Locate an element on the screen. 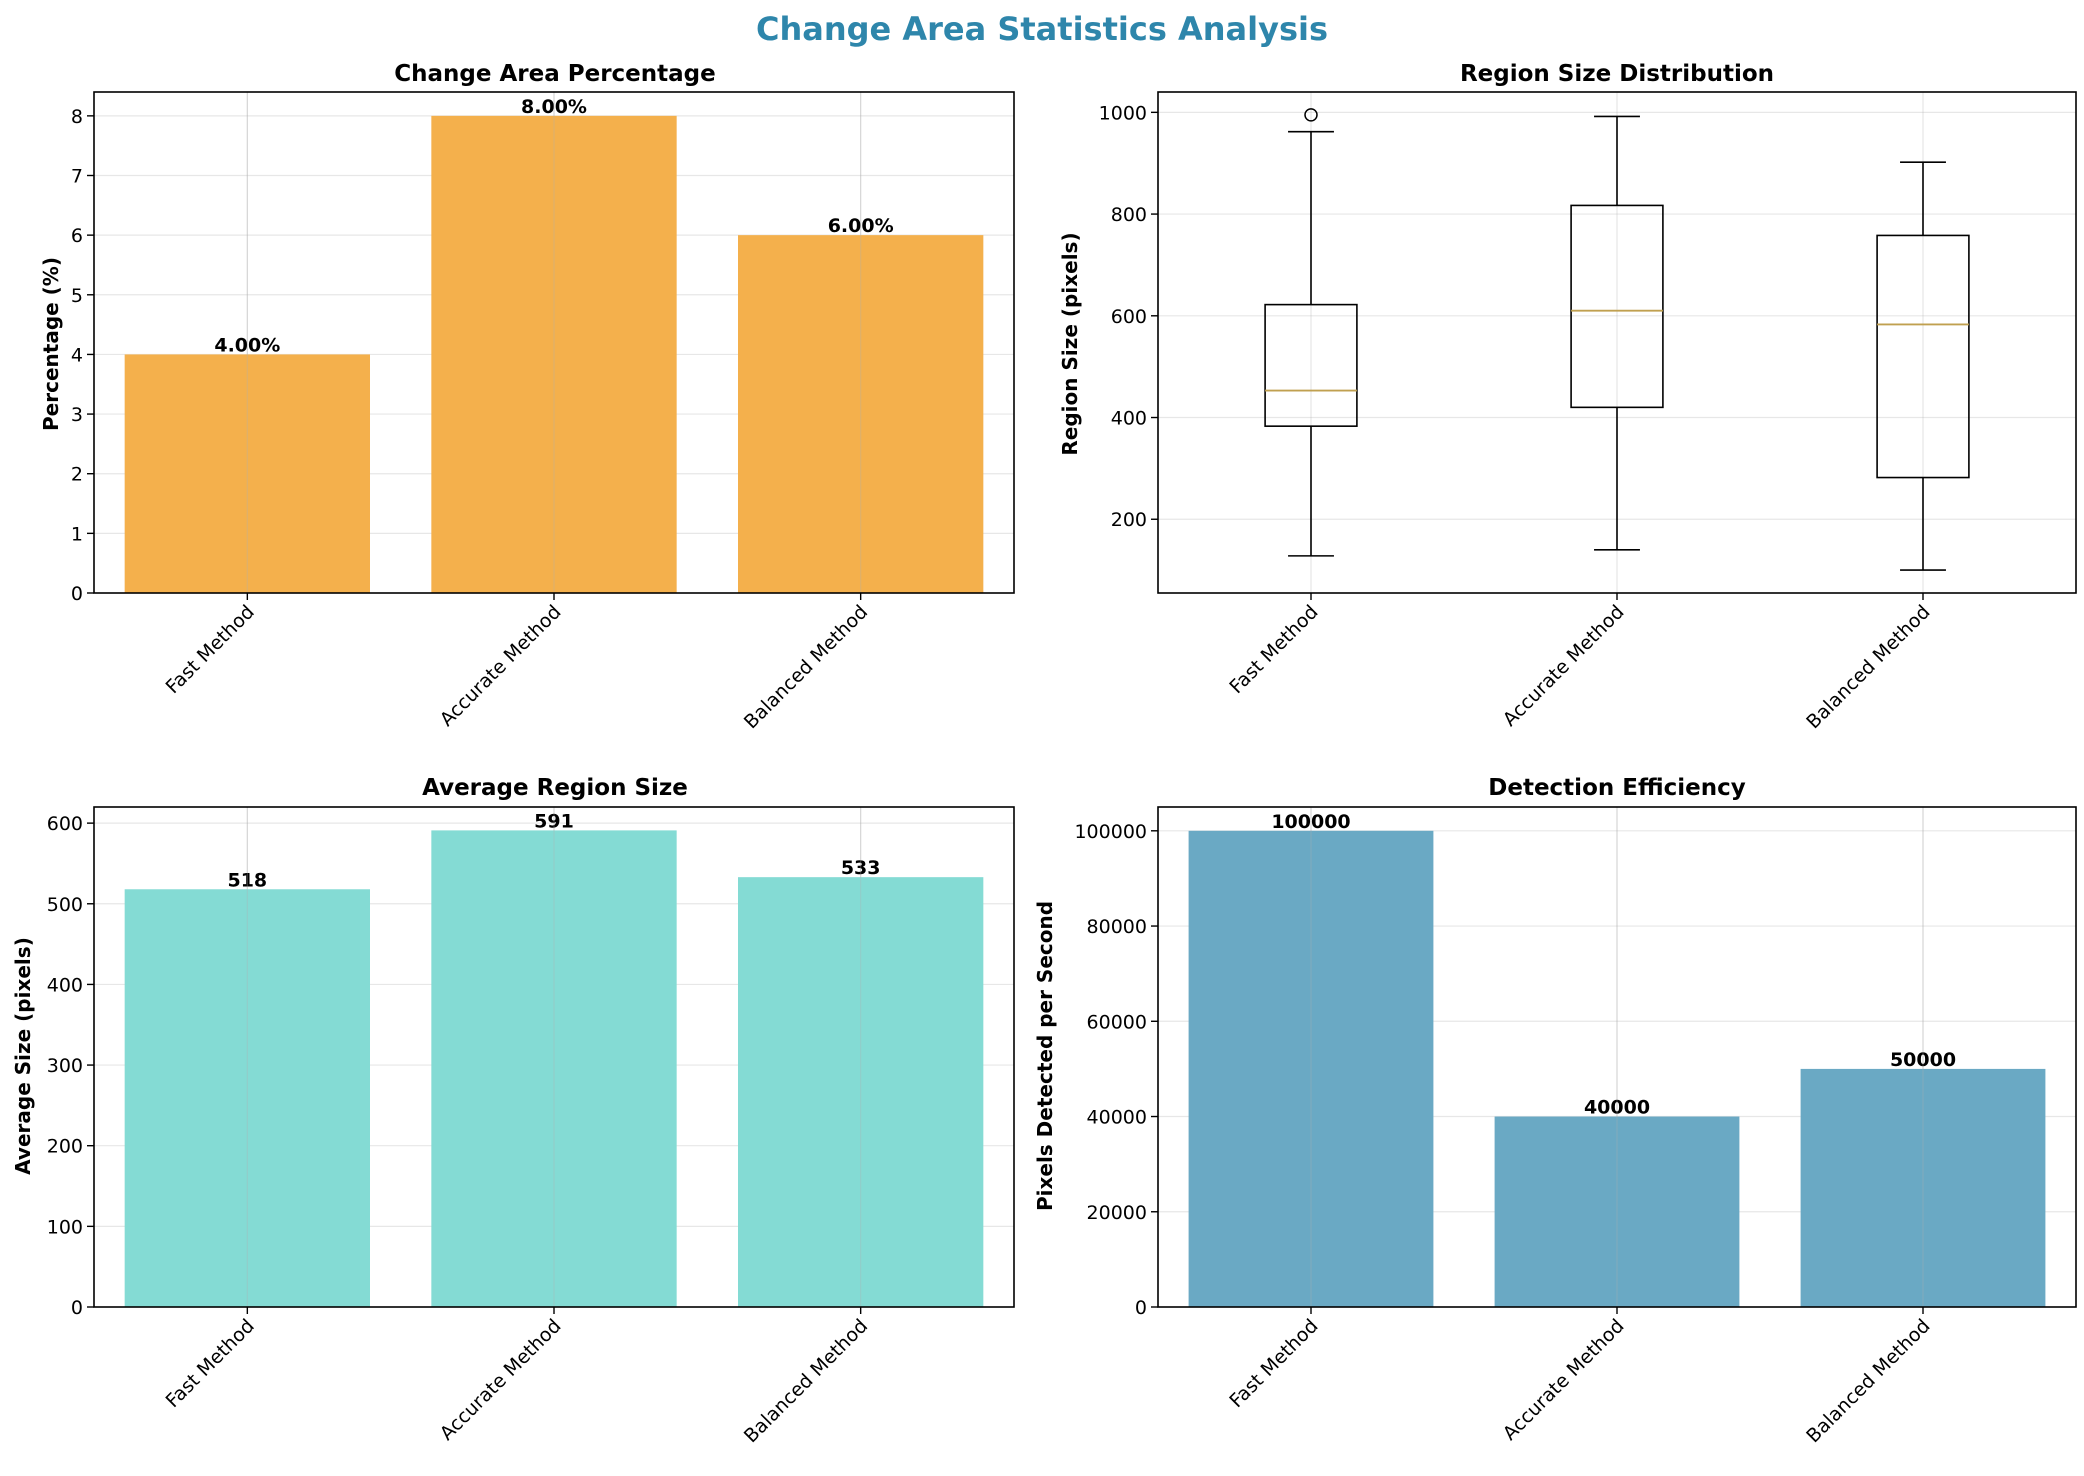  bar-value-label: 518 is located at coordinates (247, 880).